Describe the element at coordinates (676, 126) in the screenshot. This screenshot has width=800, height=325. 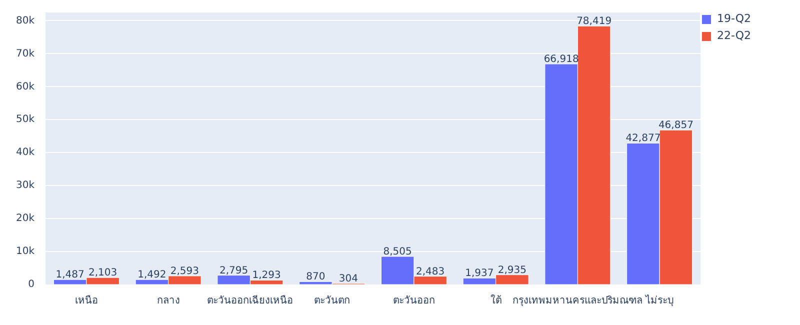
I see `data-label: 46,857` at that location.